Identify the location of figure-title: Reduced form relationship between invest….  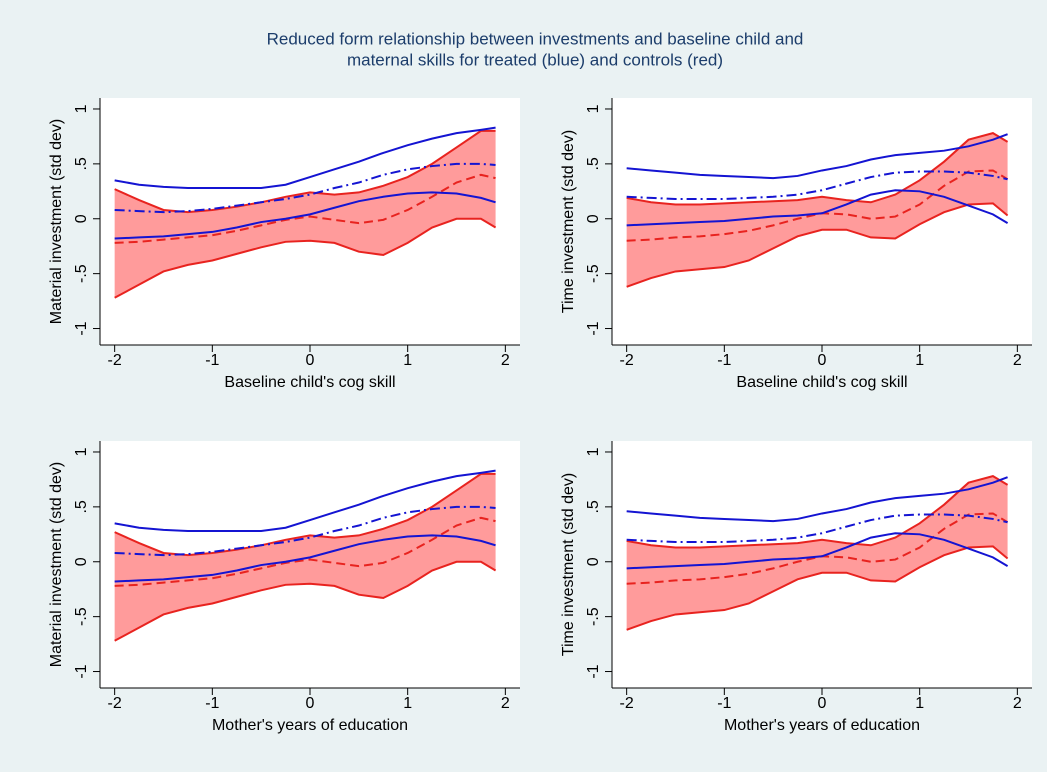
(535, 38).